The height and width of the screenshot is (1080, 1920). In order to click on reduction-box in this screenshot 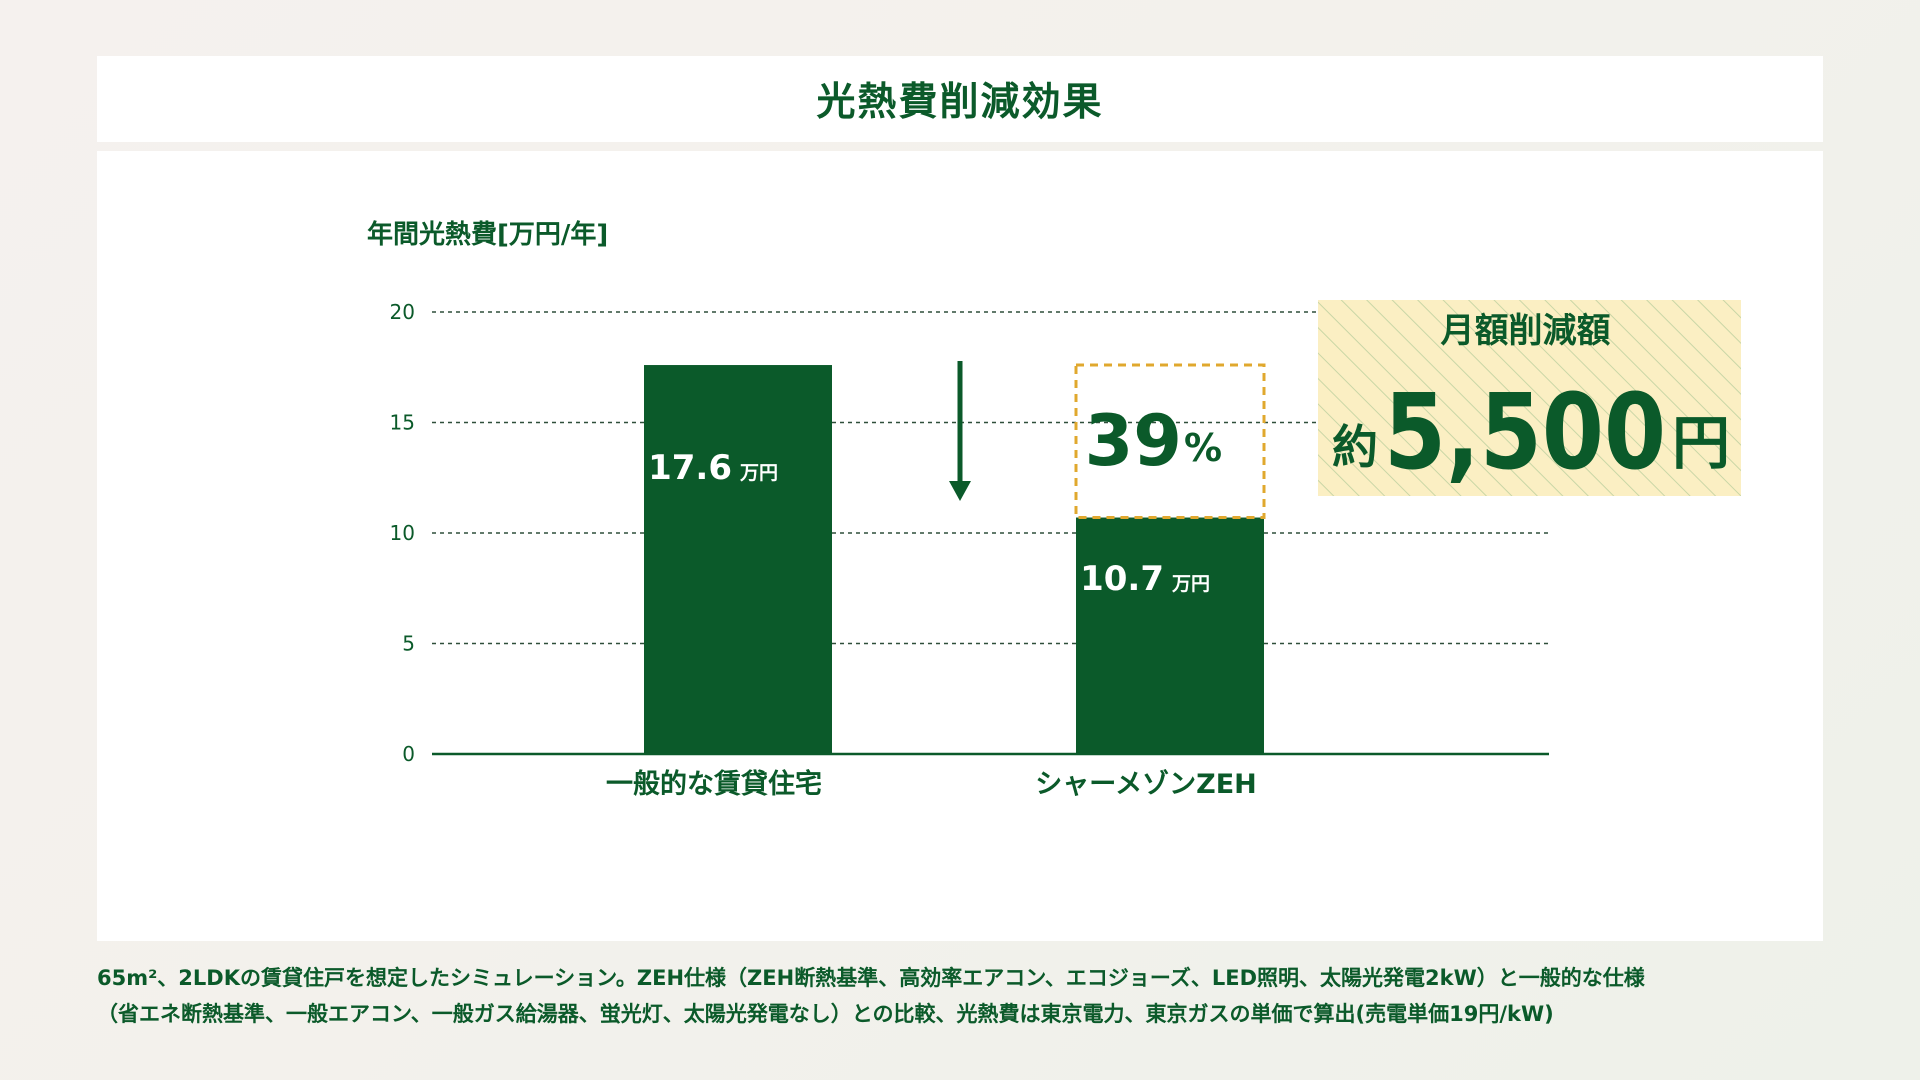, I will do `click(1170, 441)`.